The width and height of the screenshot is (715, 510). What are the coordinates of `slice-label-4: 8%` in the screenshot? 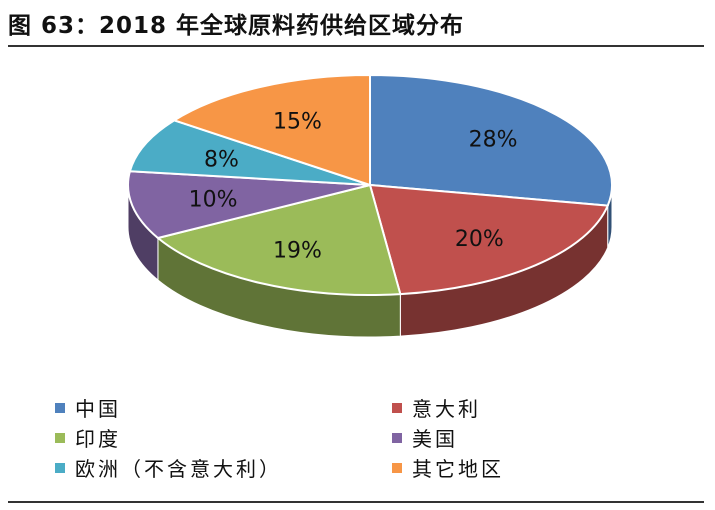 It's located at (221, 159).